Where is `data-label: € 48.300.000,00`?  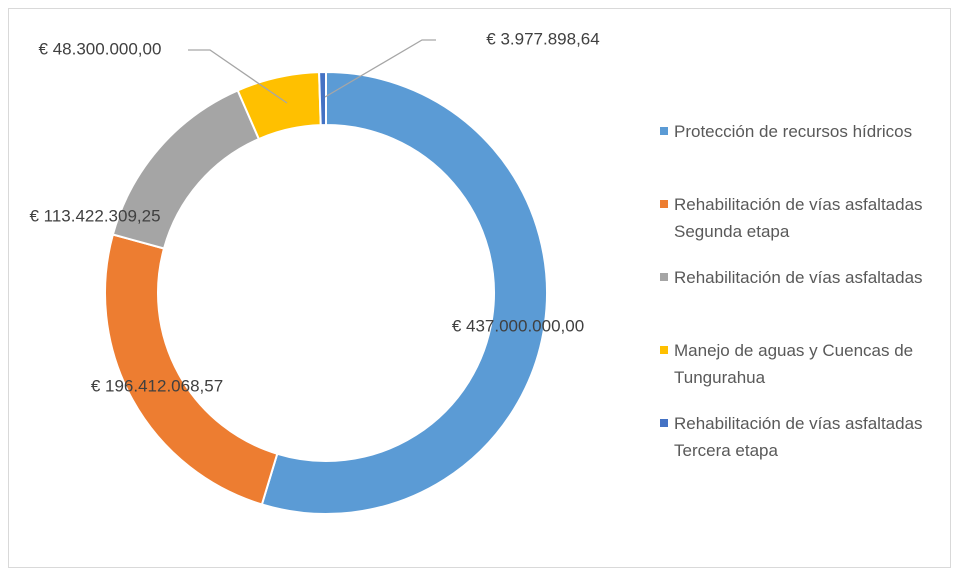 data-label: € 48.300.000,00 is located at coordinates (100, 48).